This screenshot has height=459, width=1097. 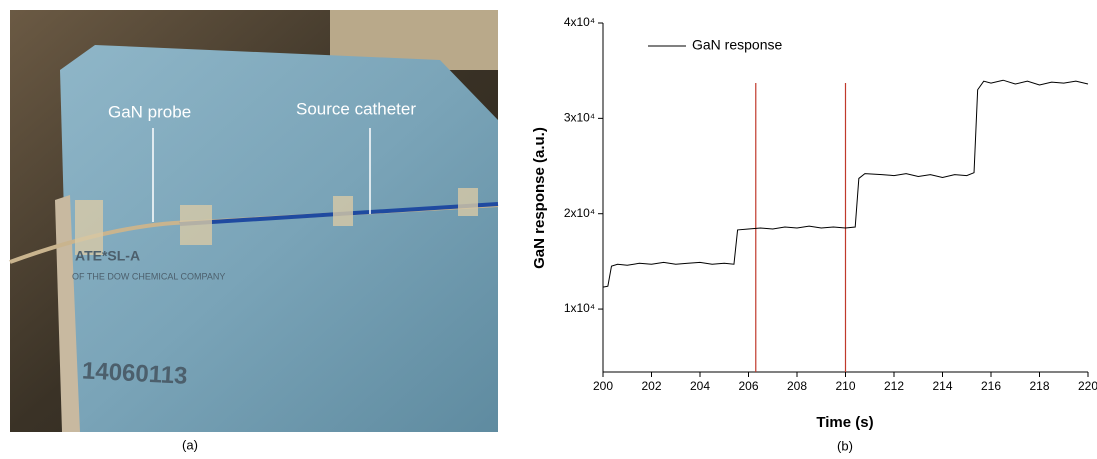 I want to click on x-tick-label: 214, so click(x=942, y=386).